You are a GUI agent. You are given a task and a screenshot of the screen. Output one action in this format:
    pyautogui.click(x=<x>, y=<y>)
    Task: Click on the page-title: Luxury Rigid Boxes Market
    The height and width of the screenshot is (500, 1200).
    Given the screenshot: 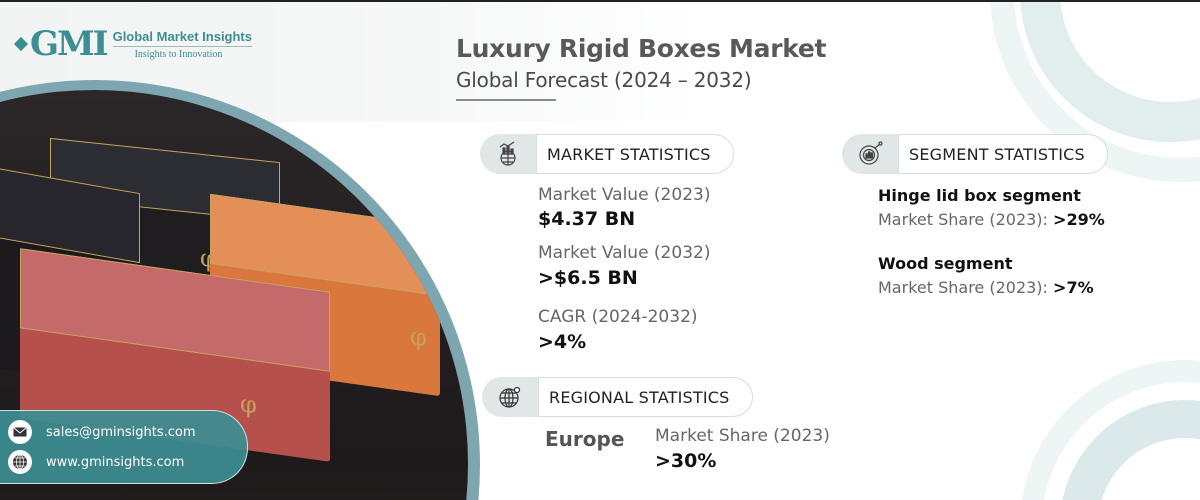 What is the action you would take?
    pyautogui.click(x=641, y=48)
    